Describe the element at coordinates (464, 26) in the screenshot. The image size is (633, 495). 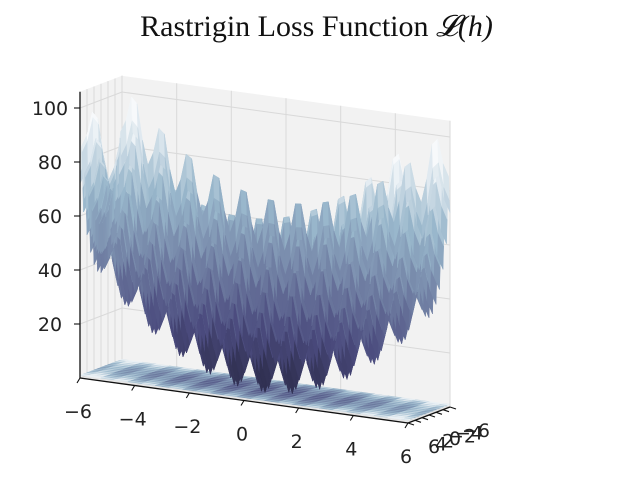
I see `title-math: 𝓛(h)` at that location.